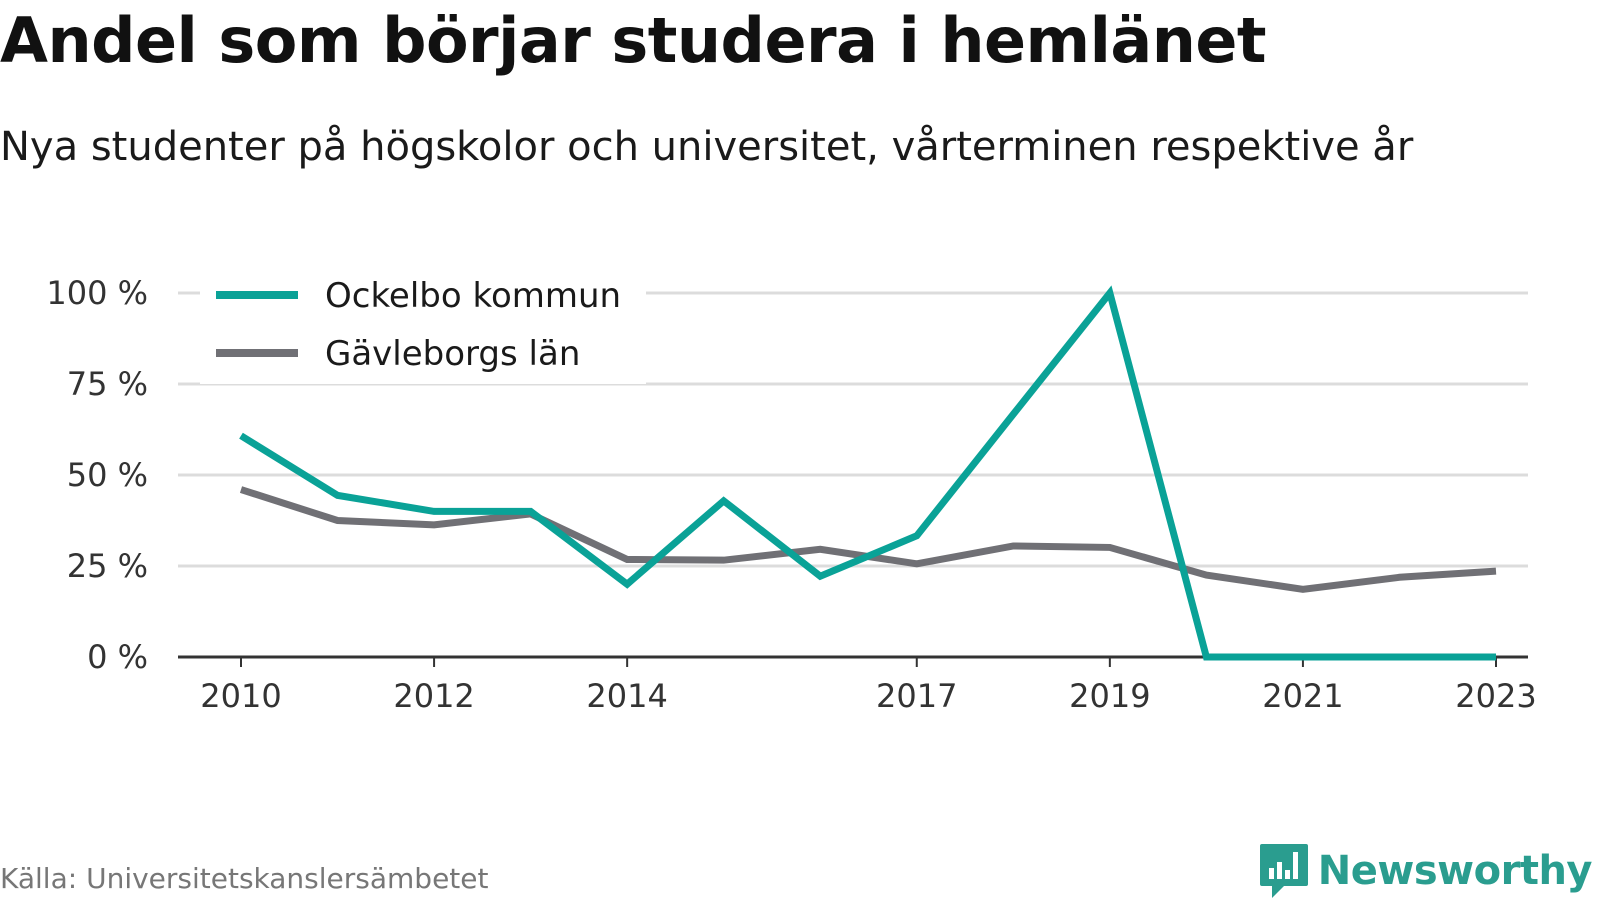 This screenshot has width=1600, height=900. I want to click on x-tick-label: 2010, so click(240, 696).